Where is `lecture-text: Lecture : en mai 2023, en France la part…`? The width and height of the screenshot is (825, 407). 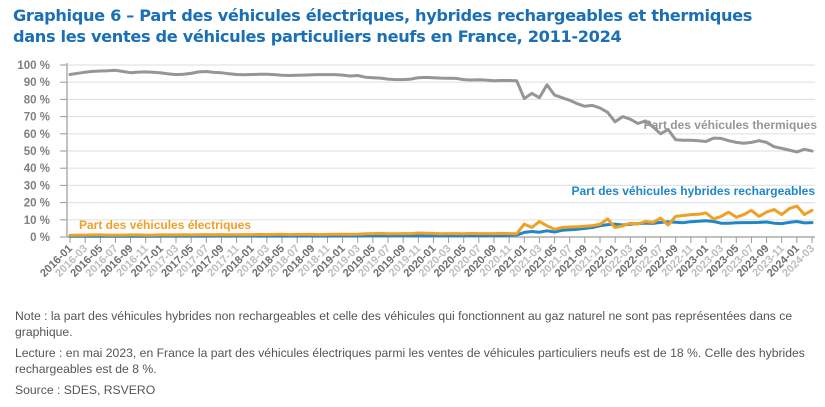
lecture-text: Lecture : en mai 2023, en France la part… is located at coordinates (410, 361).